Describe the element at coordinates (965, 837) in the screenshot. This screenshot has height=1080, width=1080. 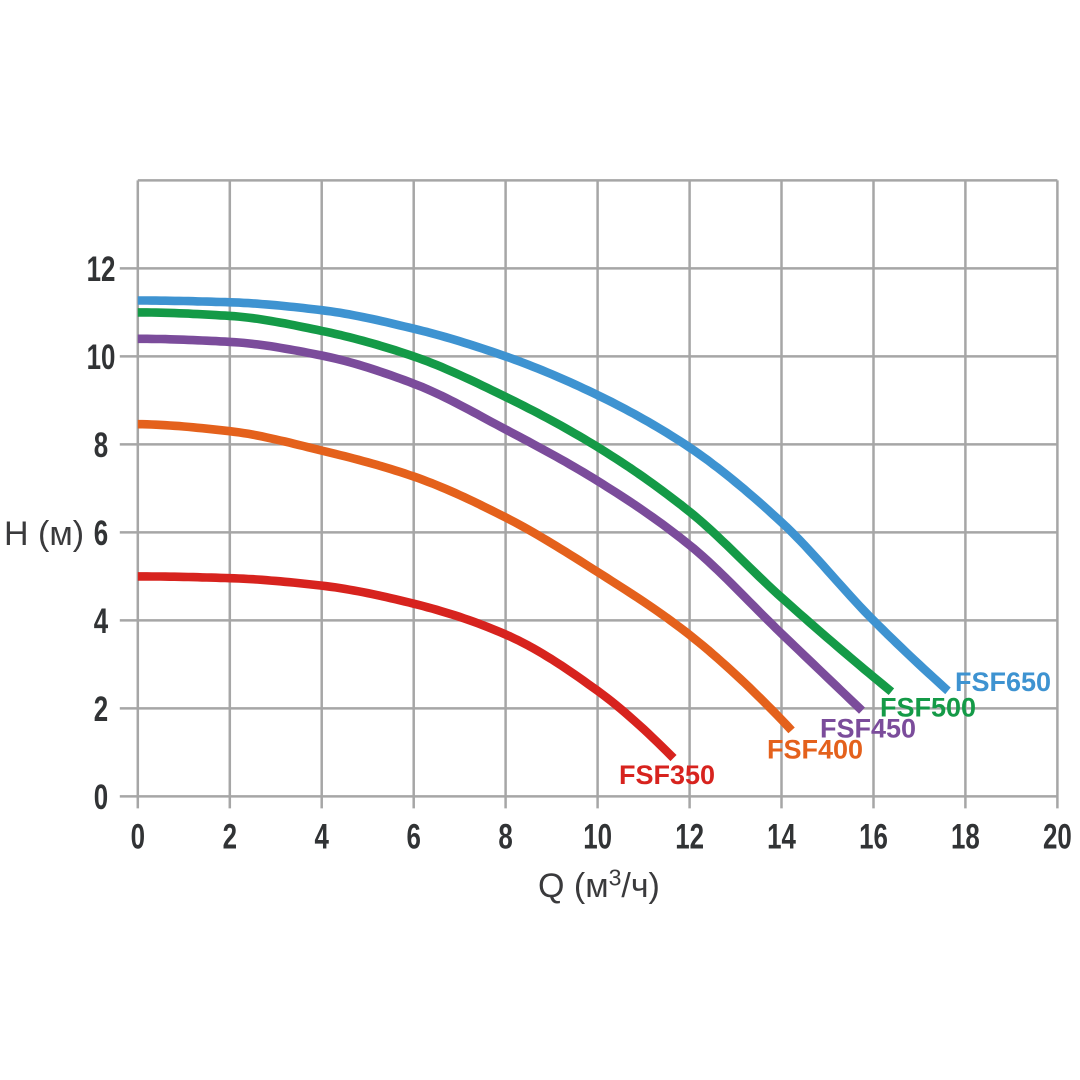
I see `svg-text: 18` at that location.